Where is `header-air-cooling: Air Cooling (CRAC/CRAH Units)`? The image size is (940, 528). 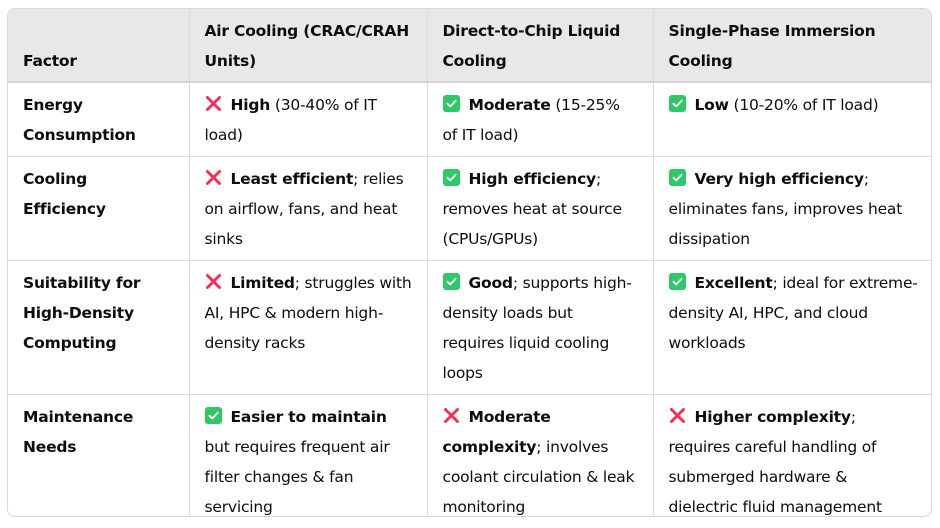 header-air-cooling: Air Cooling (CRAC/CRAH Units) is located at coordinates (308, 46).